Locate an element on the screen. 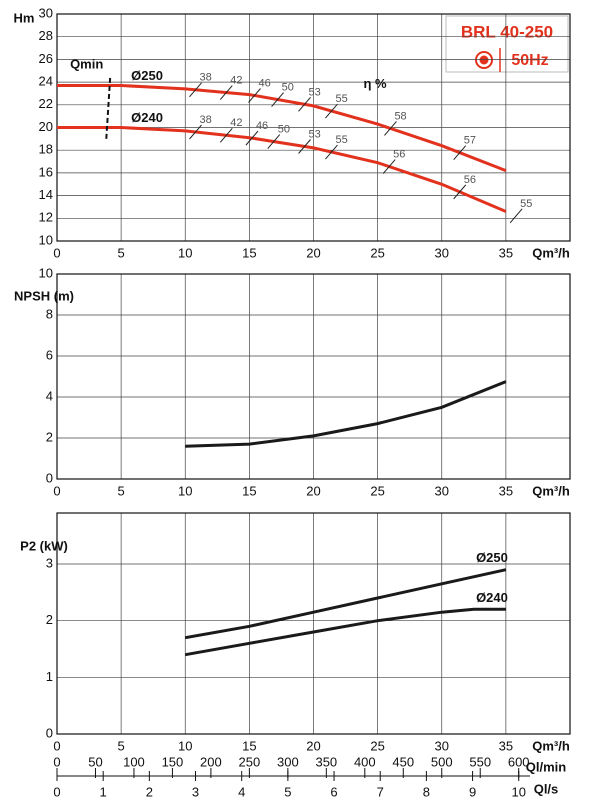 The width and height of the screenshot is (589, 803). title-box: BRL 40-250 50Hz is located at coordinates (507, 44).